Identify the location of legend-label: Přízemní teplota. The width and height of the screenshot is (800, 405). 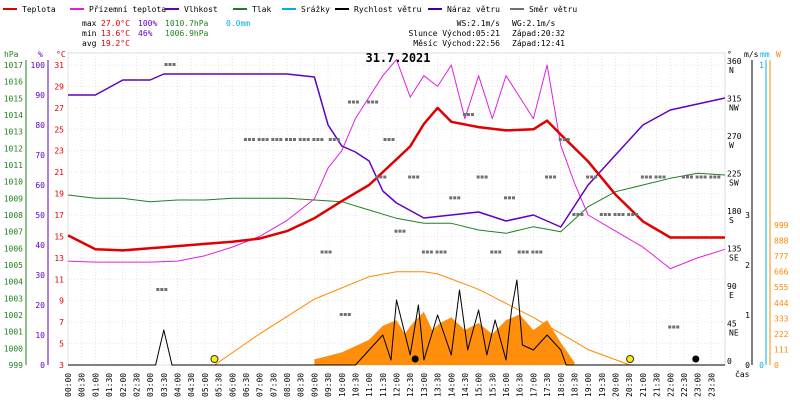
(127, 9).